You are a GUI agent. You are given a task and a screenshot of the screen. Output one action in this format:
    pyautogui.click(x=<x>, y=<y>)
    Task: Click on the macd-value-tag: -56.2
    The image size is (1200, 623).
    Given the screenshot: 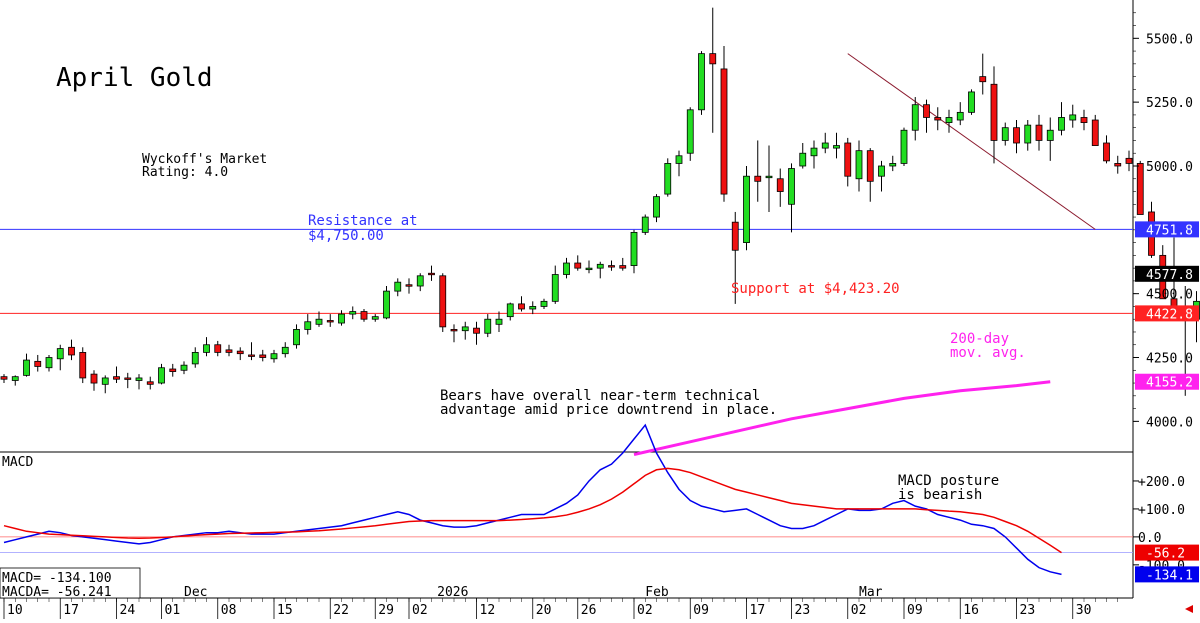 What is the action you would take?
    pyautogui.click(x=1167, y=553)
    